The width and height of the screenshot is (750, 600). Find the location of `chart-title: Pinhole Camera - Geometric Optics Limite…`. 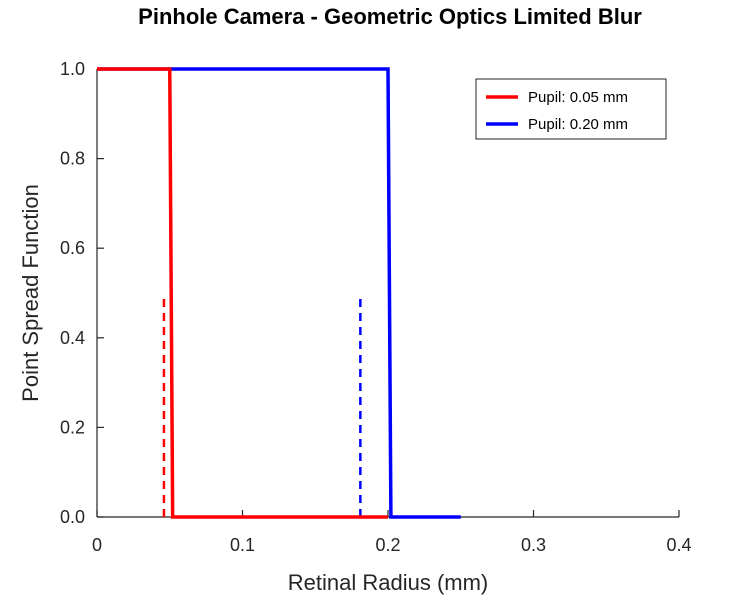

chart-title: Pinhole Camera - Geometric Optics Limite… is located at coordinates (390, 16).